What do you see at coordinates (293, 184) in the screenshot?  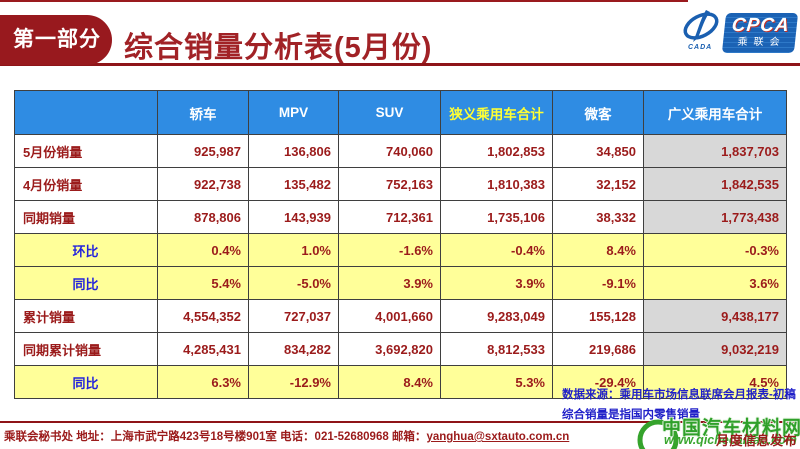 I see `table-cell: 135,482` at bounding box center [293, 184].